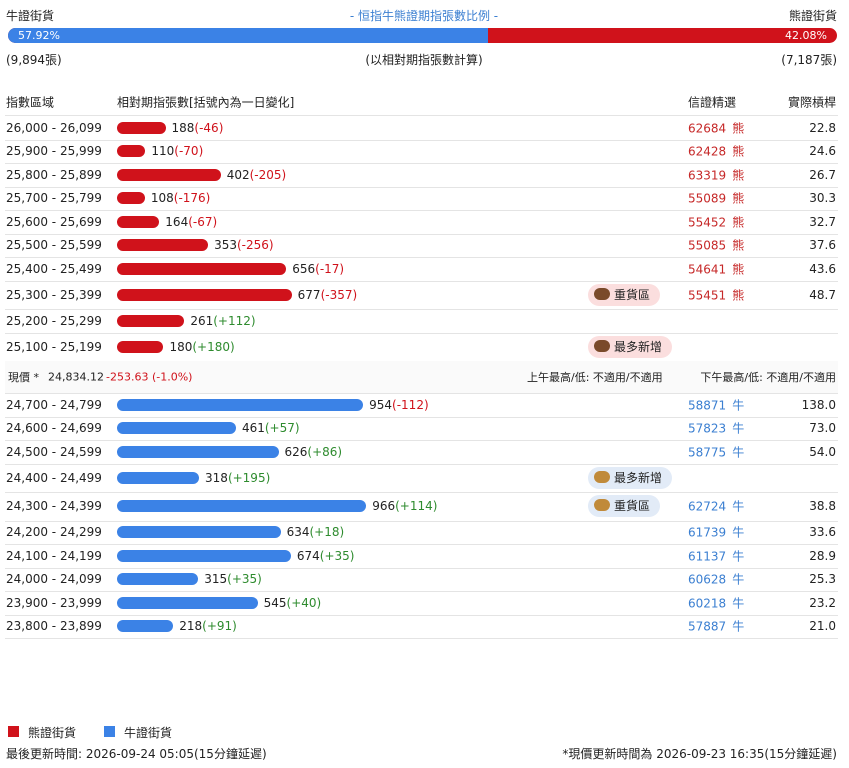 This screenshot has width=849, height=768. What do you see at coordinates (421, 175) in the screenshot?
I see `row: 25,800 - 25,899 402(-205) 63319 熊 26.7` at bounding box center [421, 175].